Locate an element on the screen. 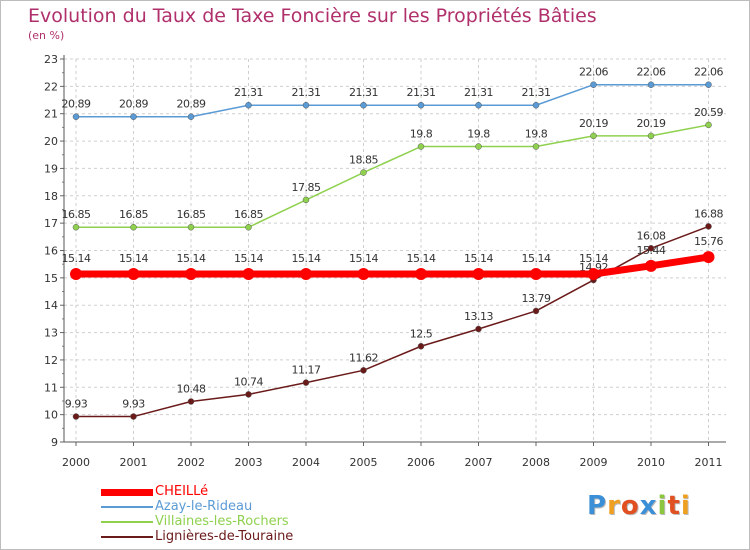 The image size is (750, 550). y-tick-label: 22 is located at coordinates (51, 86).